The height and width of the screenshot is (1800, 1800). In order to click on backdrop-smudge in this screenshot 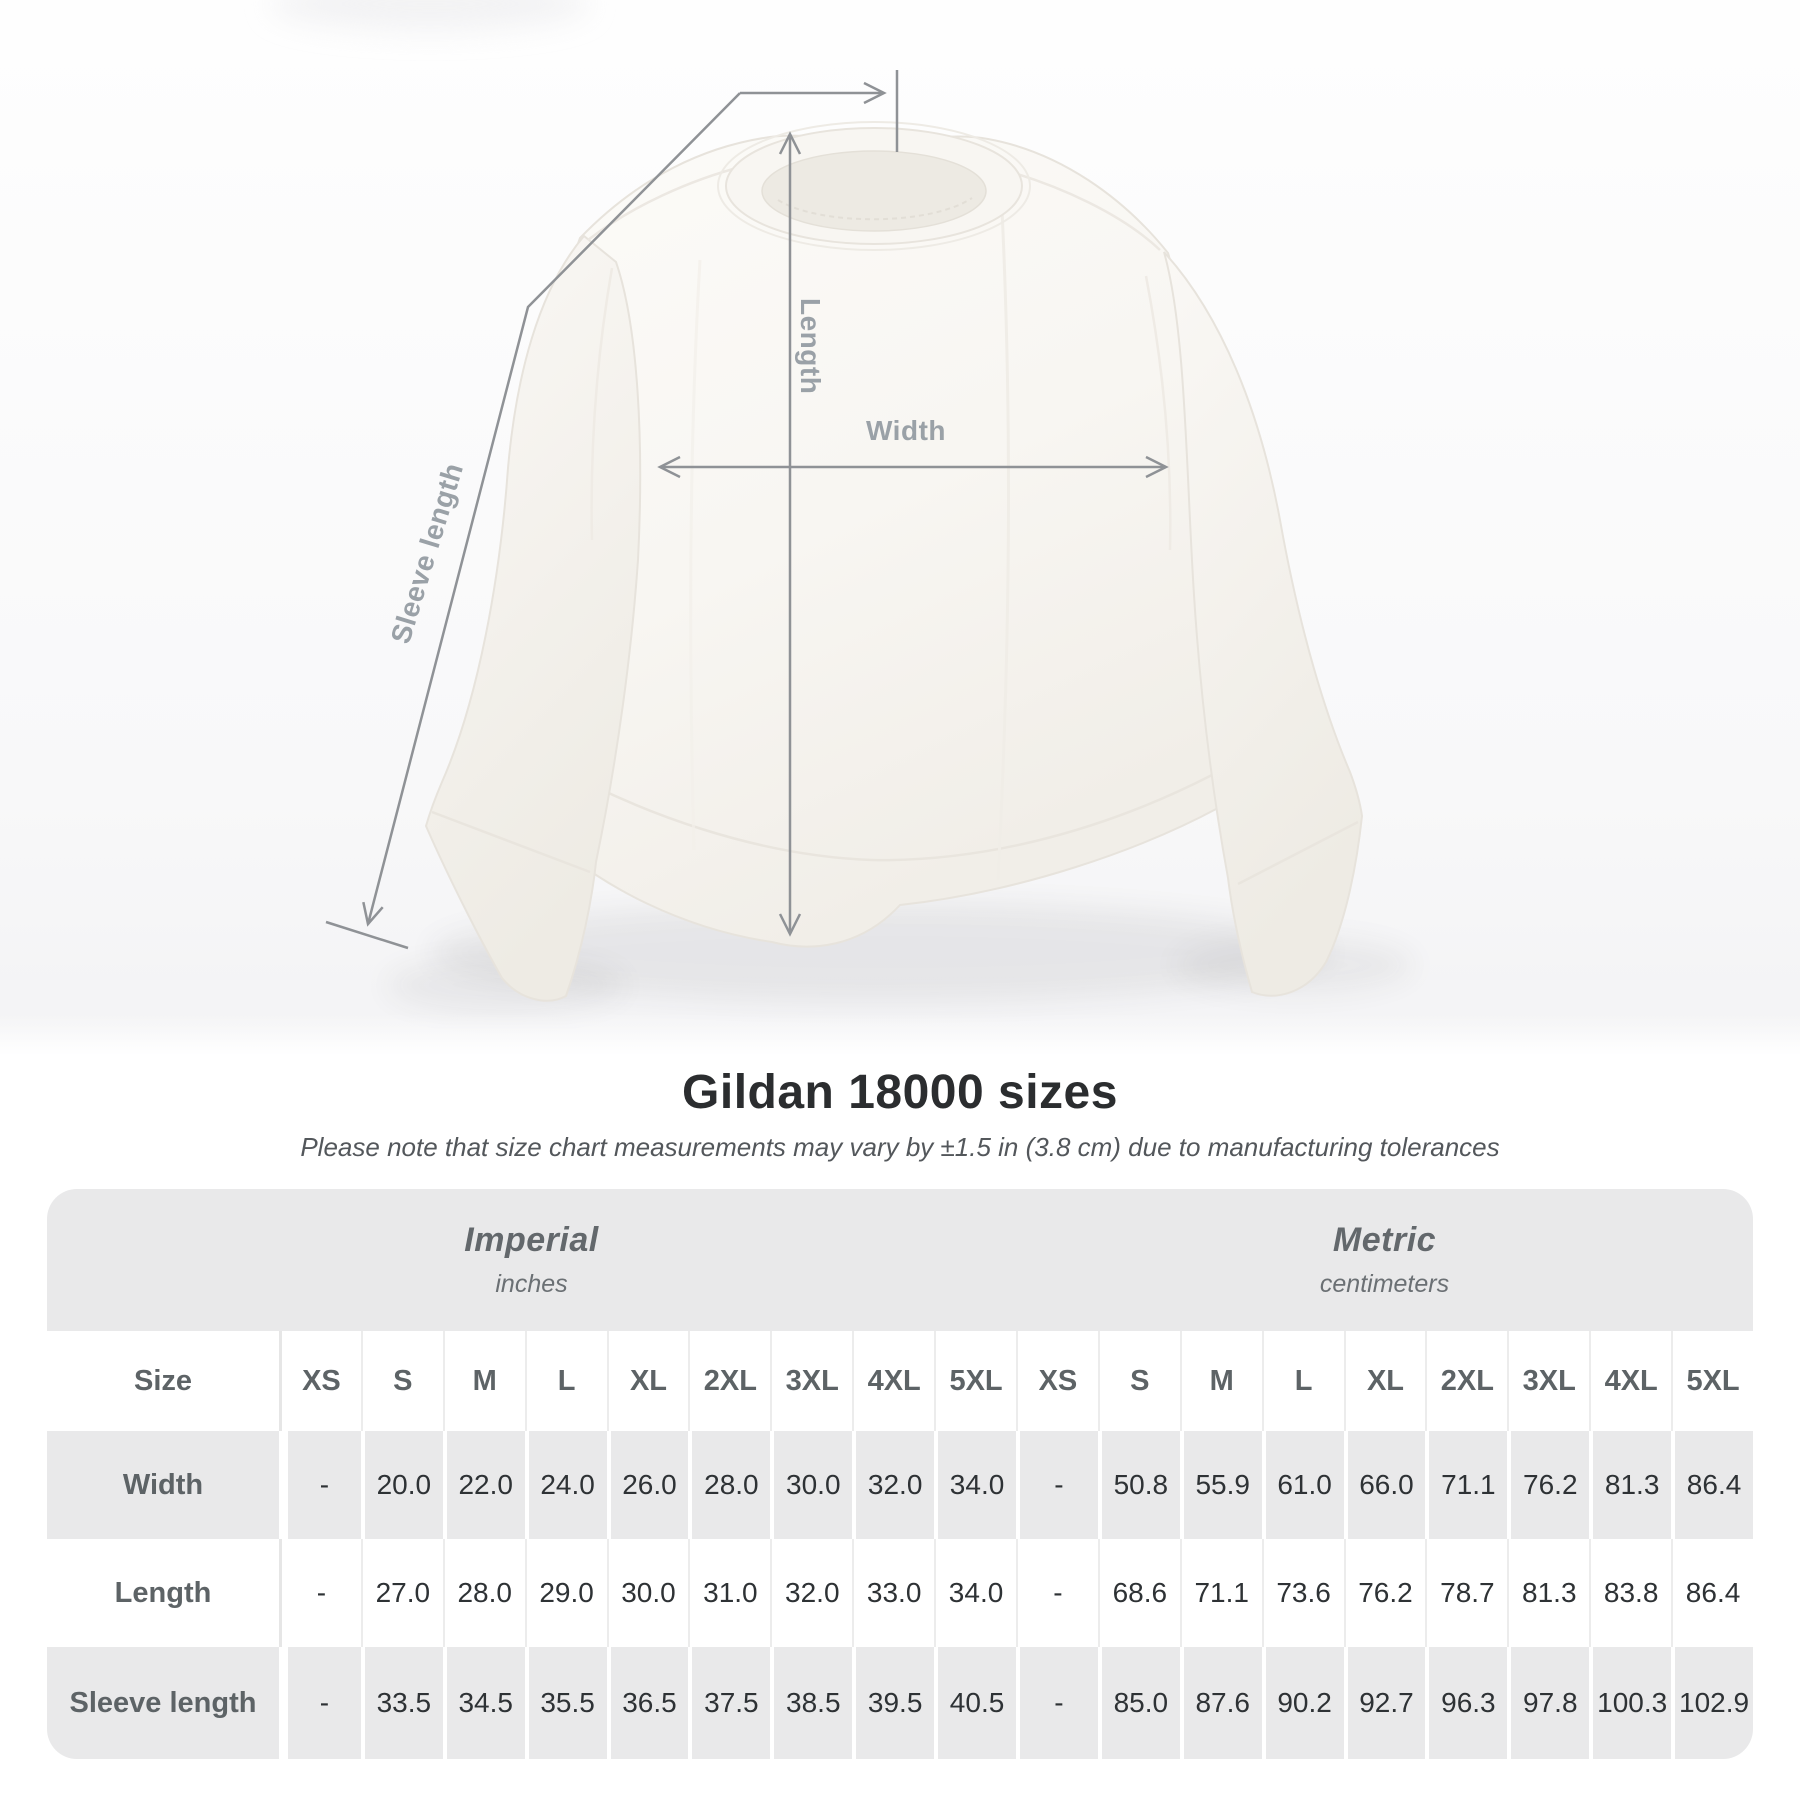, I will do `click(430, 15)`.